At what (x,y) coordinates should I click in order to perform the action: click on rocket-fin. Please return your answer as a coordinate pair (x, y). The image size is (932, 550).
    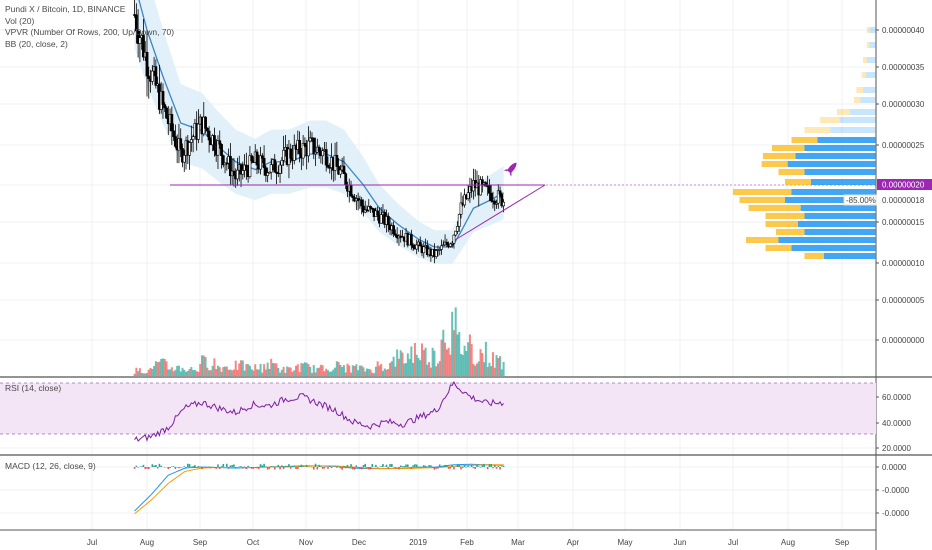
    Looking at the image, I should click on (507, 173).